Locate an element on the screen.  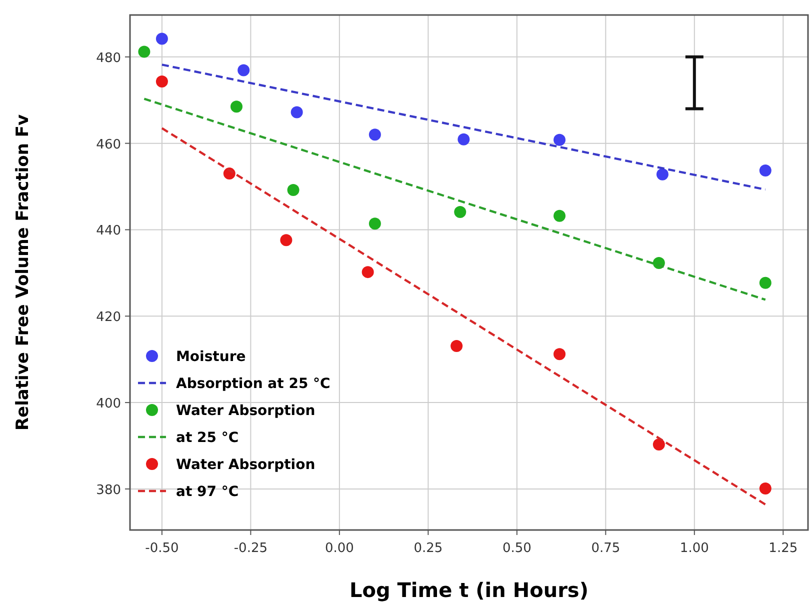
legend-label: at 97 °C is located at coordinates (207, 492).